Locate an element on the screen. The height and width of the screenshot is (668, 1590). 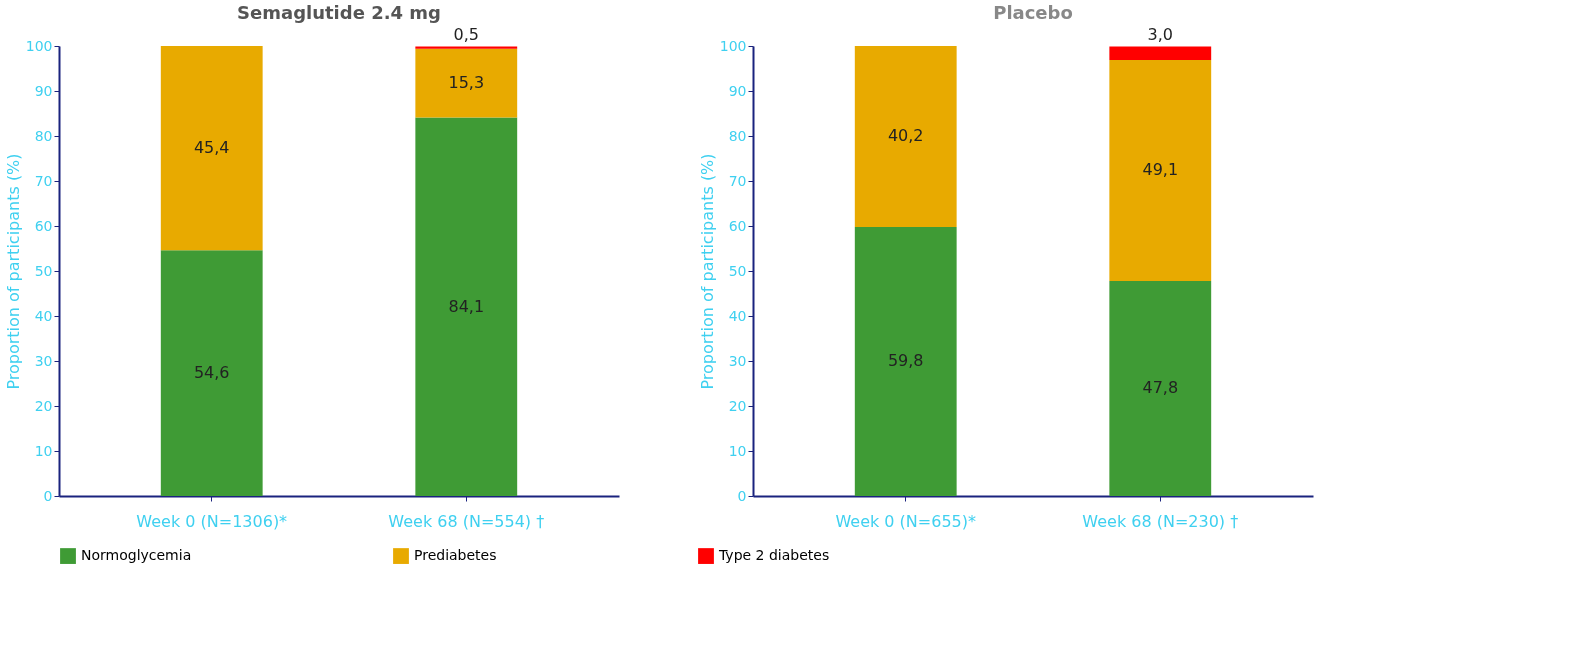
legend-label: Prediabetes is located at coordinates (455, 555).